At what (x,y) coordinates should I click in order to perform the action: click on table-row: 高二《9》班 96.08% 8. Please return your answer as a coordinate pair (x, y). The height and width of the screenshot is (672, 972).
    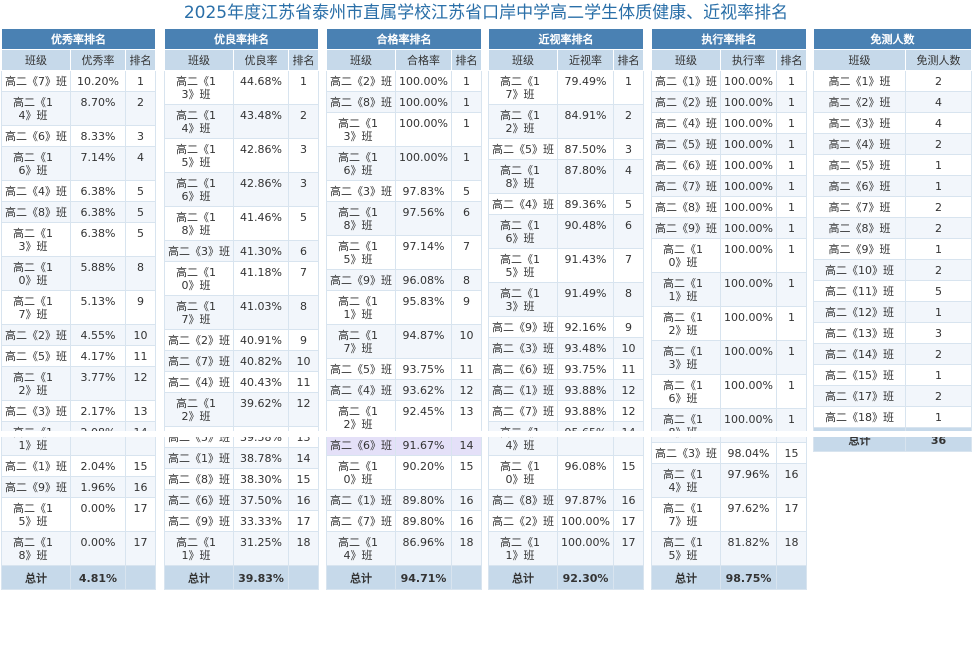
    Looking at the image, I should click on (404, 280).